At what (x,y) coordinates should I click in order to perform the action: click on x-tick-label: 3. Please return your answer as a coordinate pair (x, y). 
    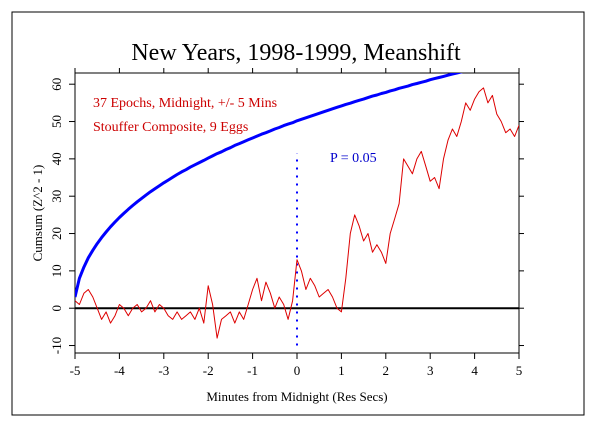
    Looking at the image, I should click on (430, 370).